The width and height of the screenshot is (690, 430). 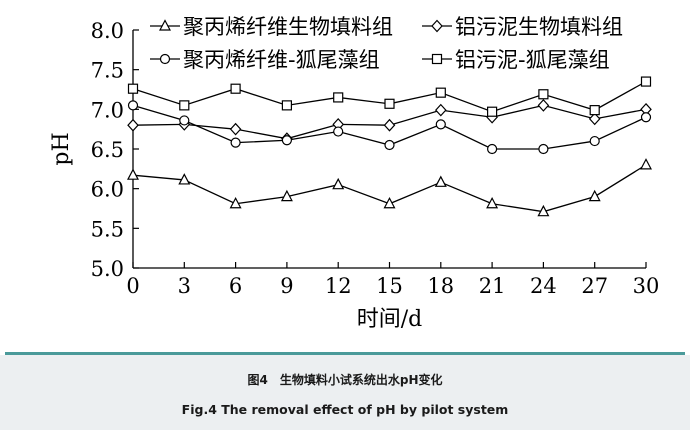 What do you see at coordinates (235, 286) in the screenshot?
I see `x-tick-label: 6` at bounding box center [235, 286].